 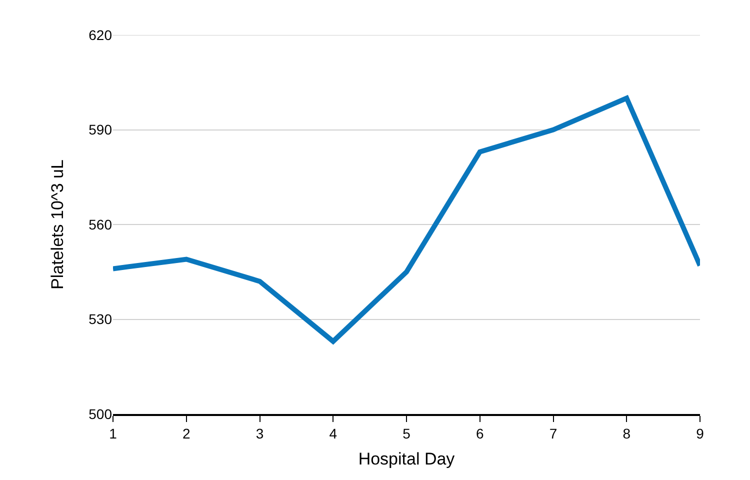 I want to click on y-tick-label: 560, so click(x=100, y=224).